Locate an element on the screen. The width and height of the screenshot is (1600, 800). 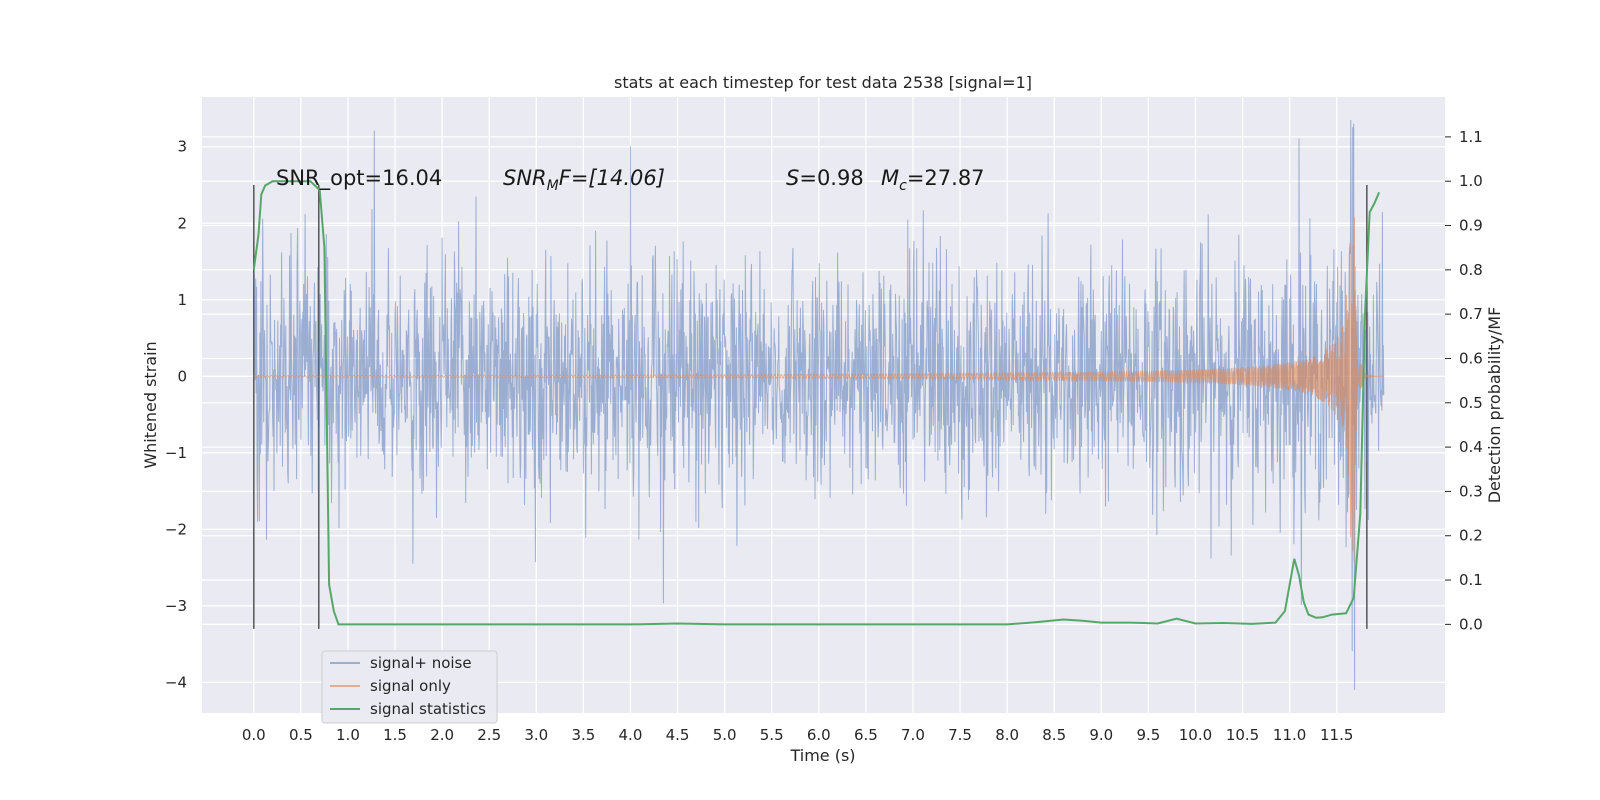
annotation-s: S=0.98 is located at coordinates (825, 178).